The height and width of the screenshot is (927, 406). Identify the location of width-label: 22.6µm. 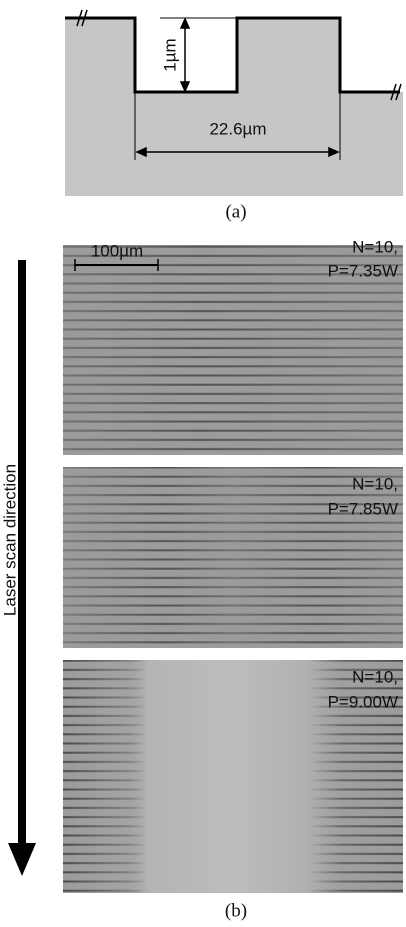
(237, 128).